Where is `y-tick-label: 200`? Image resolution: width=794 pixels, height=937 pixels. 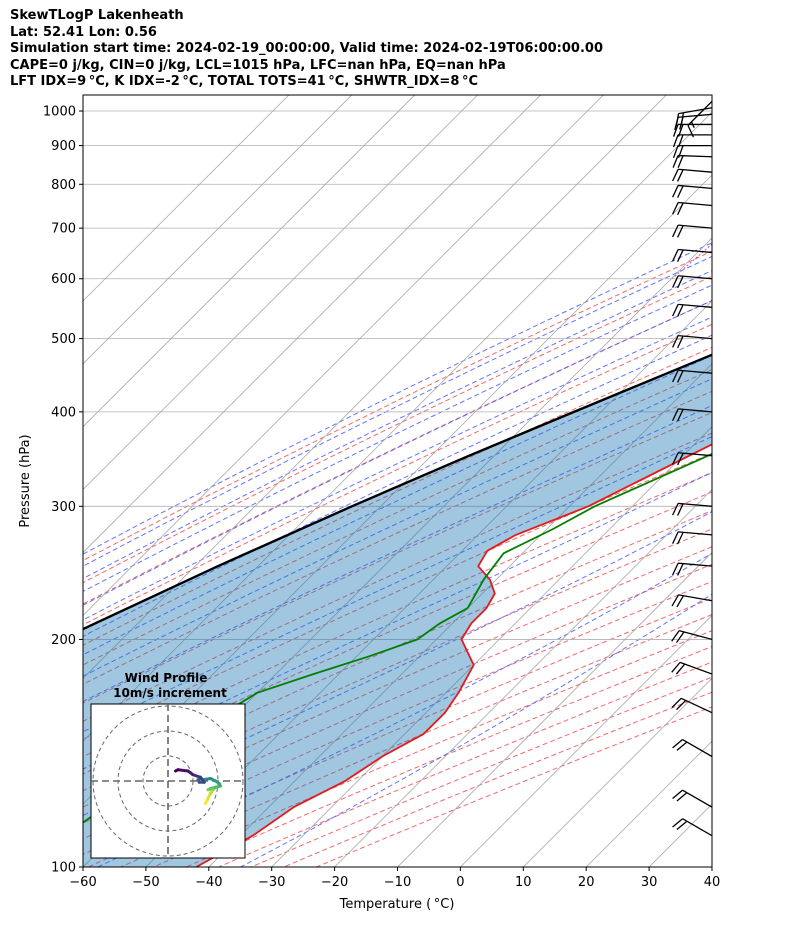
y-tick-label: 200 is located at coordinates (63, 640).